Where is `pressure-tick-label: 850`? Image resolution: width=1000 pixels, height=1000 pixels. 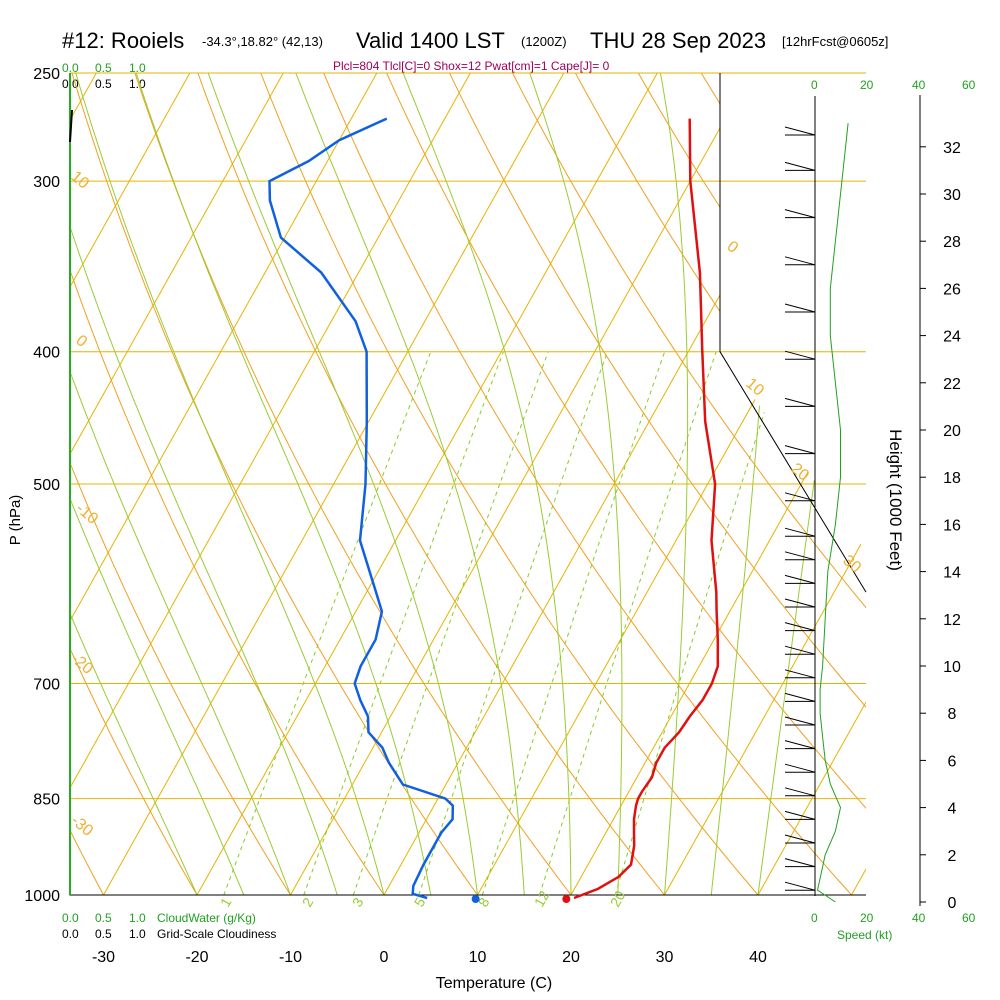 pressure-tick-label: 850 is located at coordinates (46, 800).